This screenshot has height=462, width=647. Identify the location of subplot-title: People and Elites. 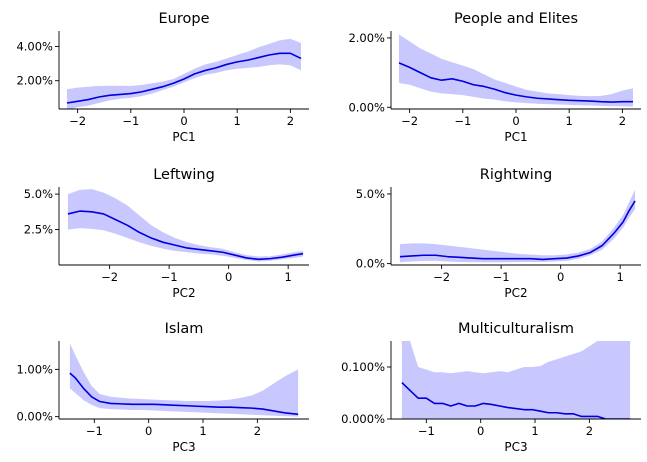
(516, 19).